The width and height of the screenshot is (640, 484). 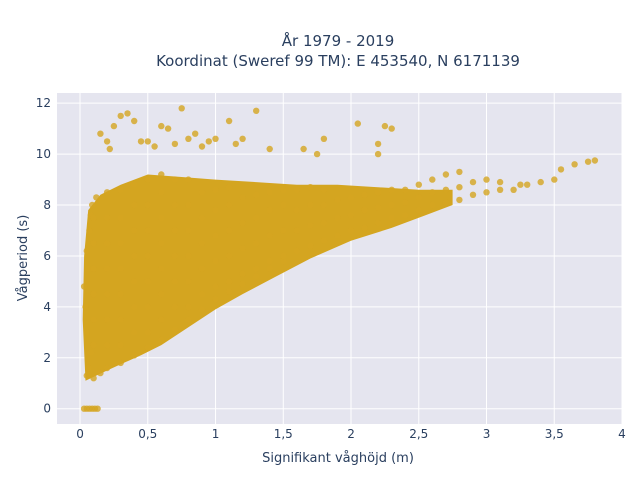 I want to click on x-tick-label: 1, so click(x=216, y=434).